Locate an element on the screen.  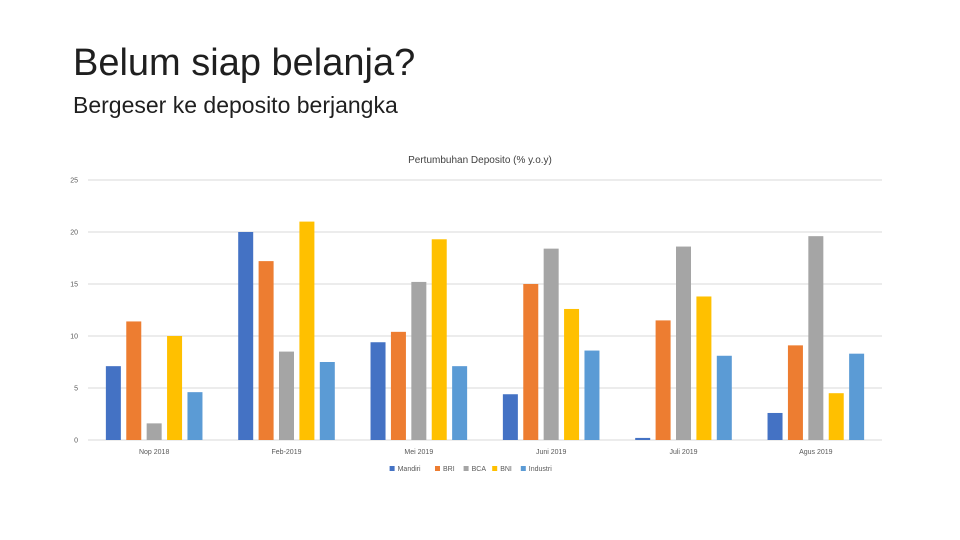
y-tick-label: 10 is located at coordinates (74, 337).